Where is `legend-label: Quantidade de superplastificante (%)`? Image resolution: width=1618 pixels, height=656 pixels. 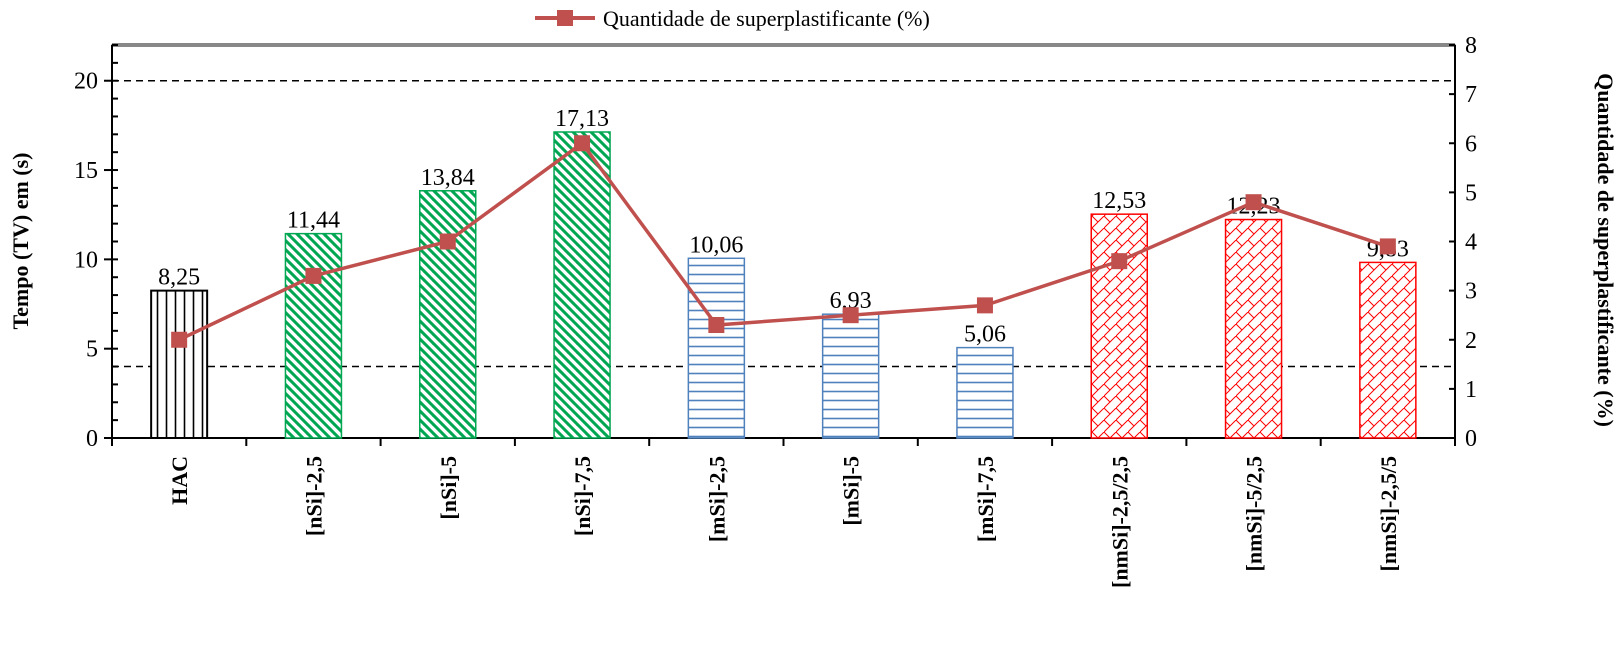 legend-label: Quantidade de superplastificante (%) is located at coordinates (766, 18).